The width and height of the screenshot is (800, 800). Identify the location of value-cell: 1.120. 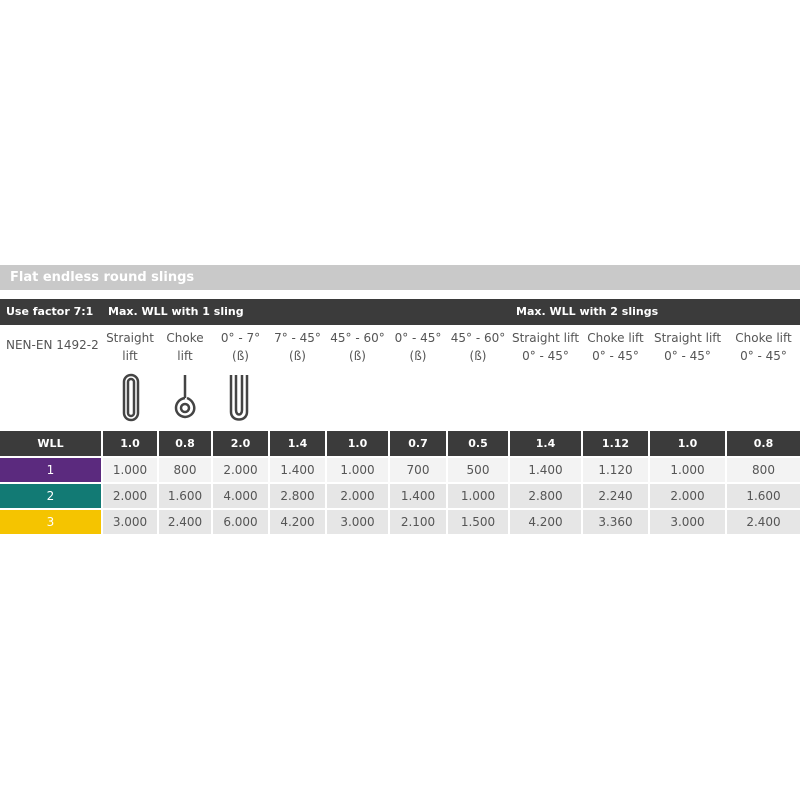
(615, 470).